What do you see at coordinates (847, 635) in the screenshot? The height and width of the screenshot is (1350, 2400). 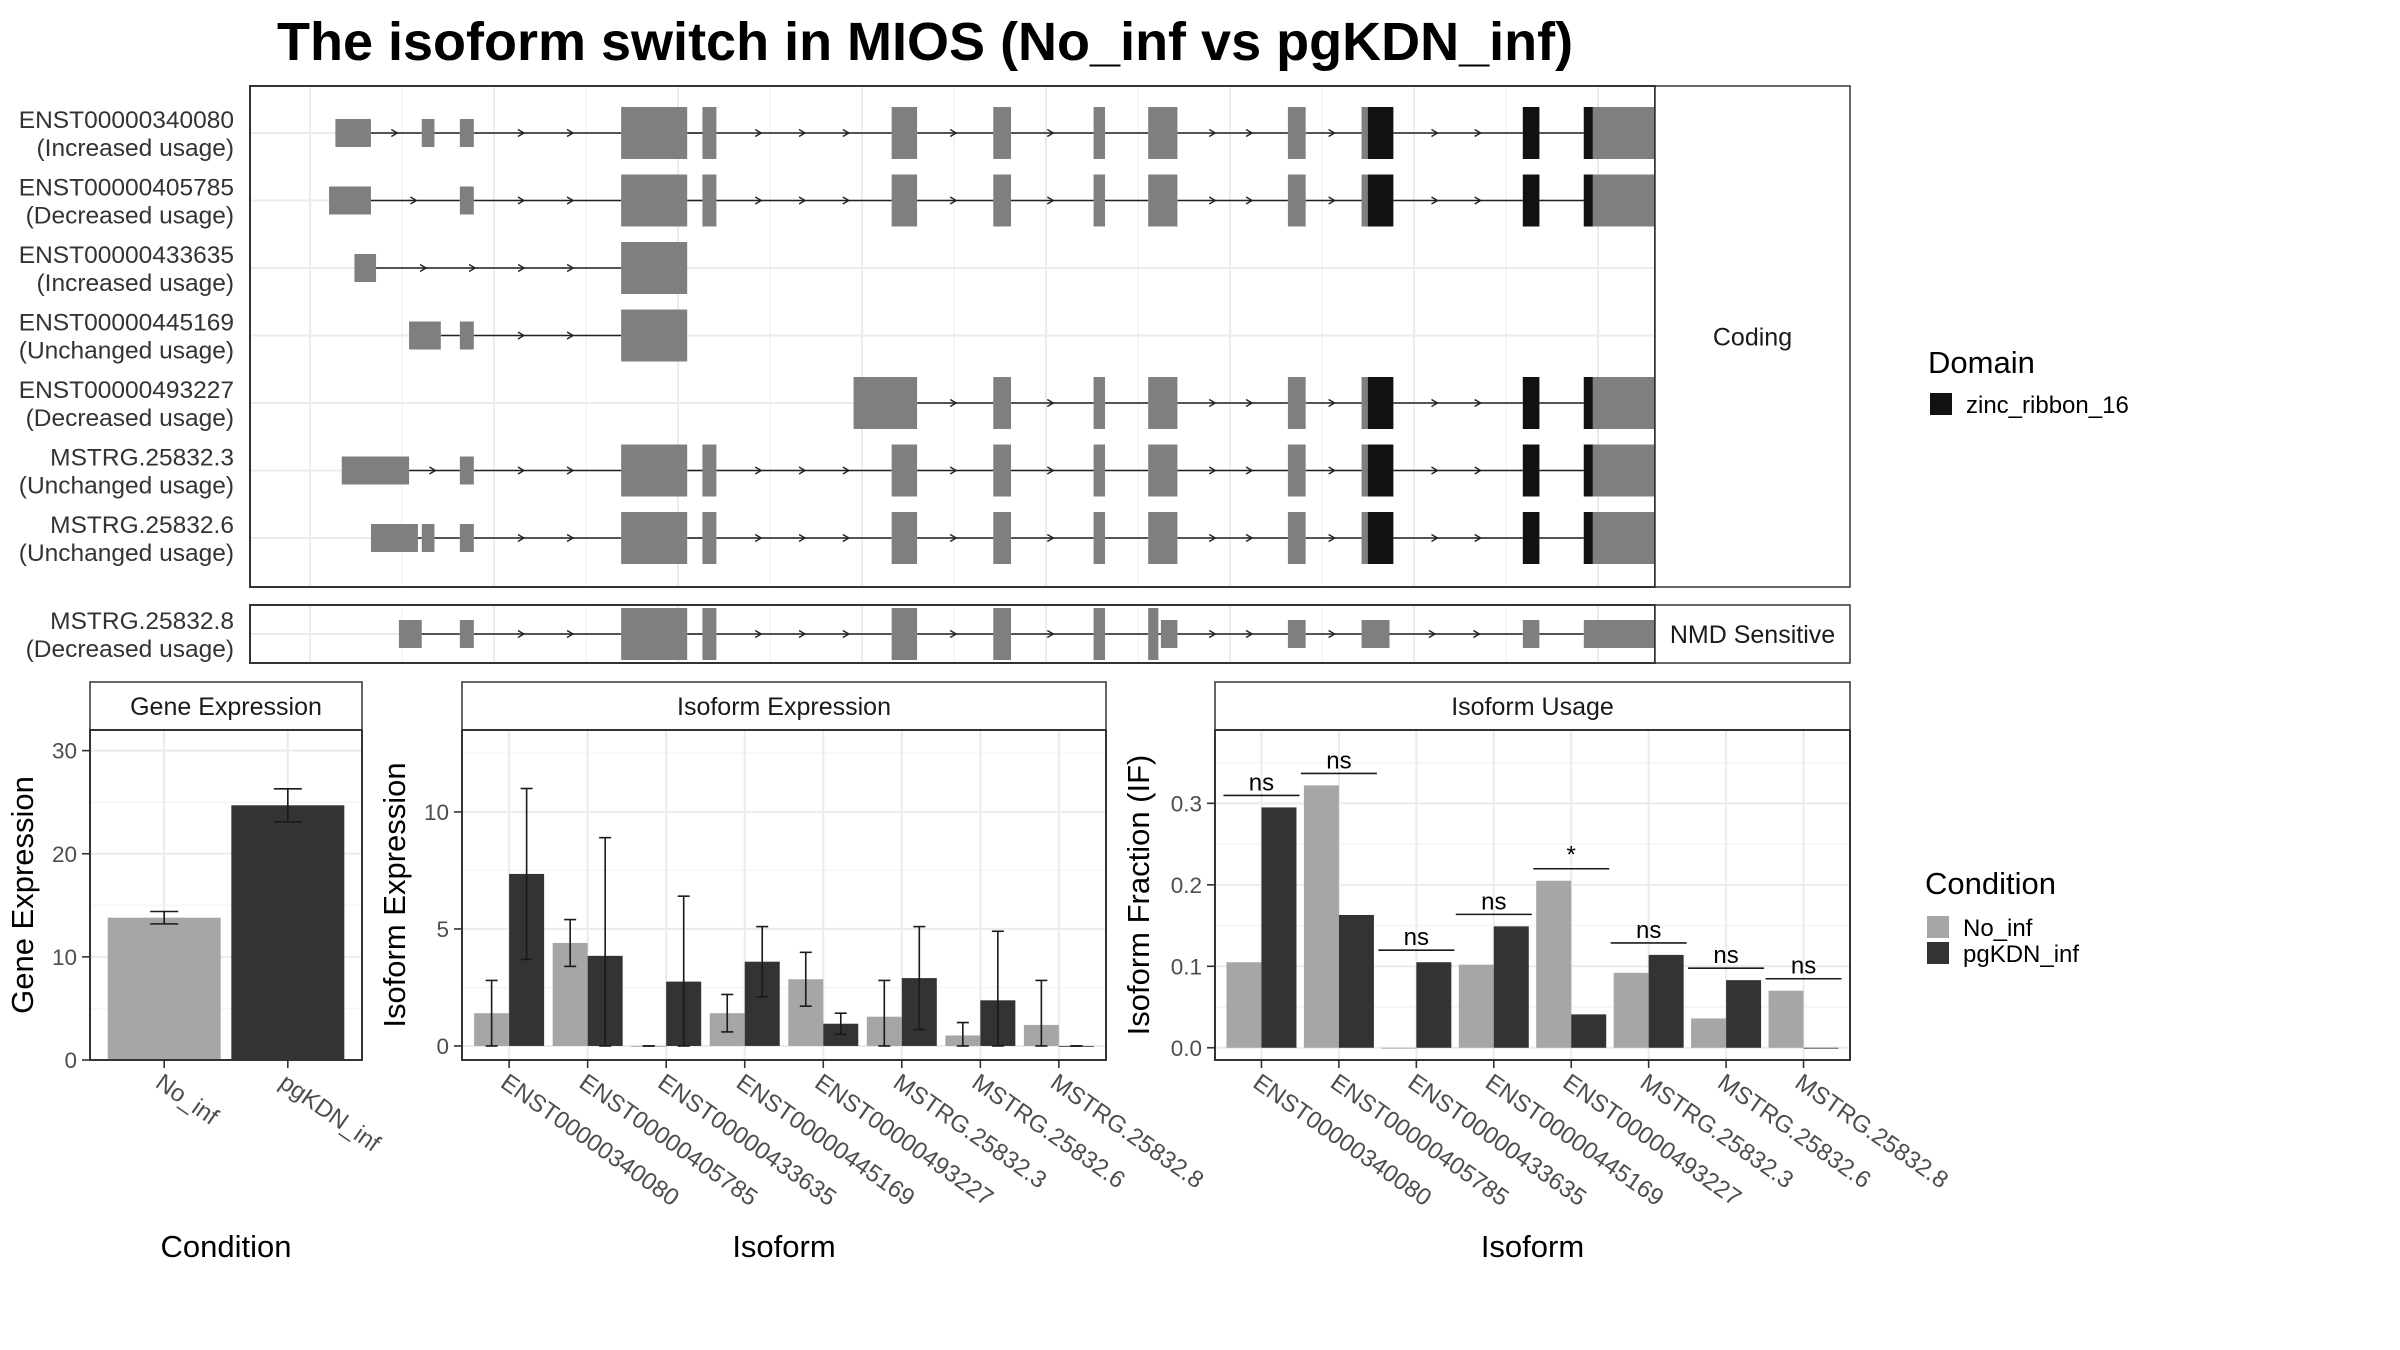 I see `transcript-mstrg-25832-8: MSTRG.25832.8(Decreased usage)` at bounding box center [847, 635].